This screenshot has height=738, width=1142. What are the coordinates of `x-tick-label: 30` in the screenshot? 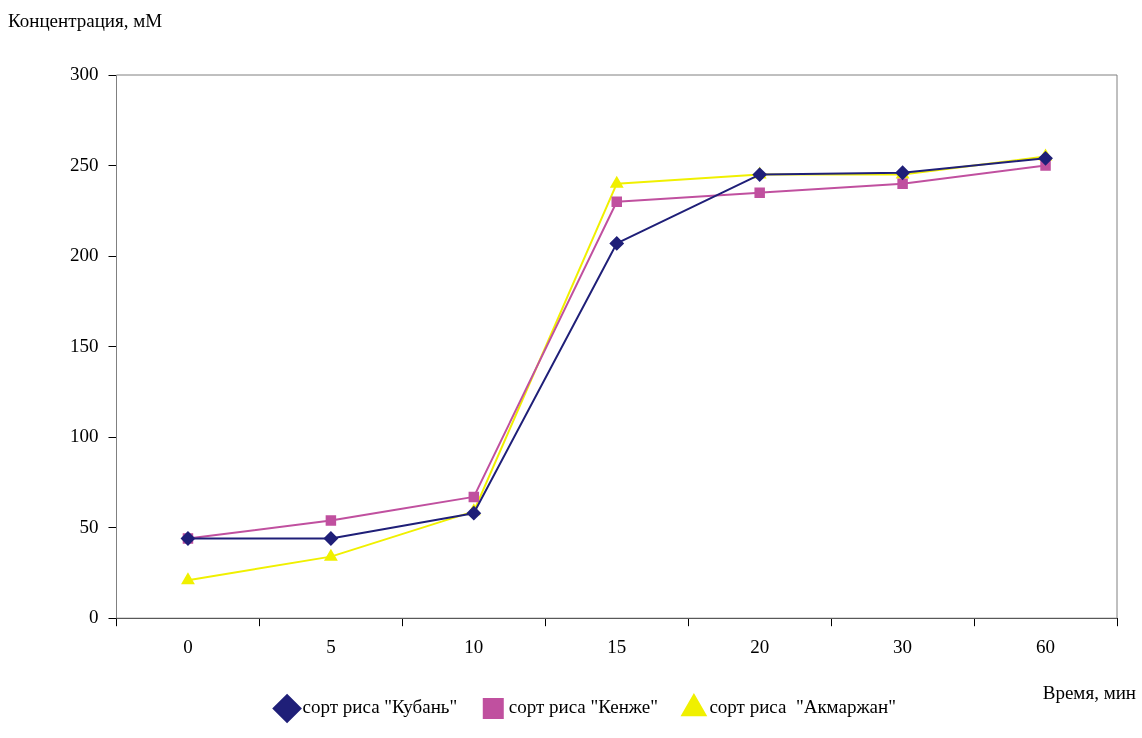 It's located at (903, 646).